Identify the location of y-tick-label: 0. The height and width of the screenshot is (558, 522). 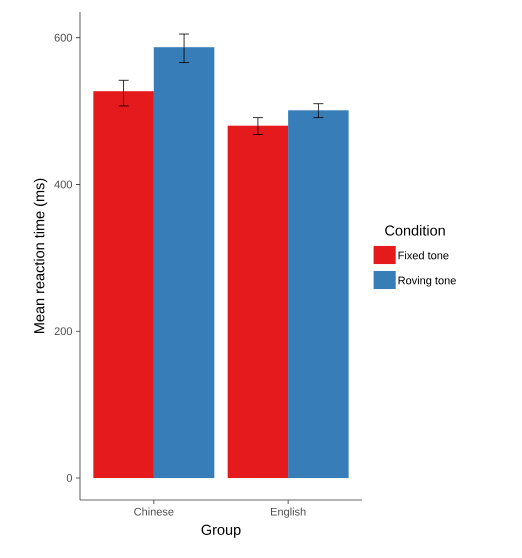
(69, 478).